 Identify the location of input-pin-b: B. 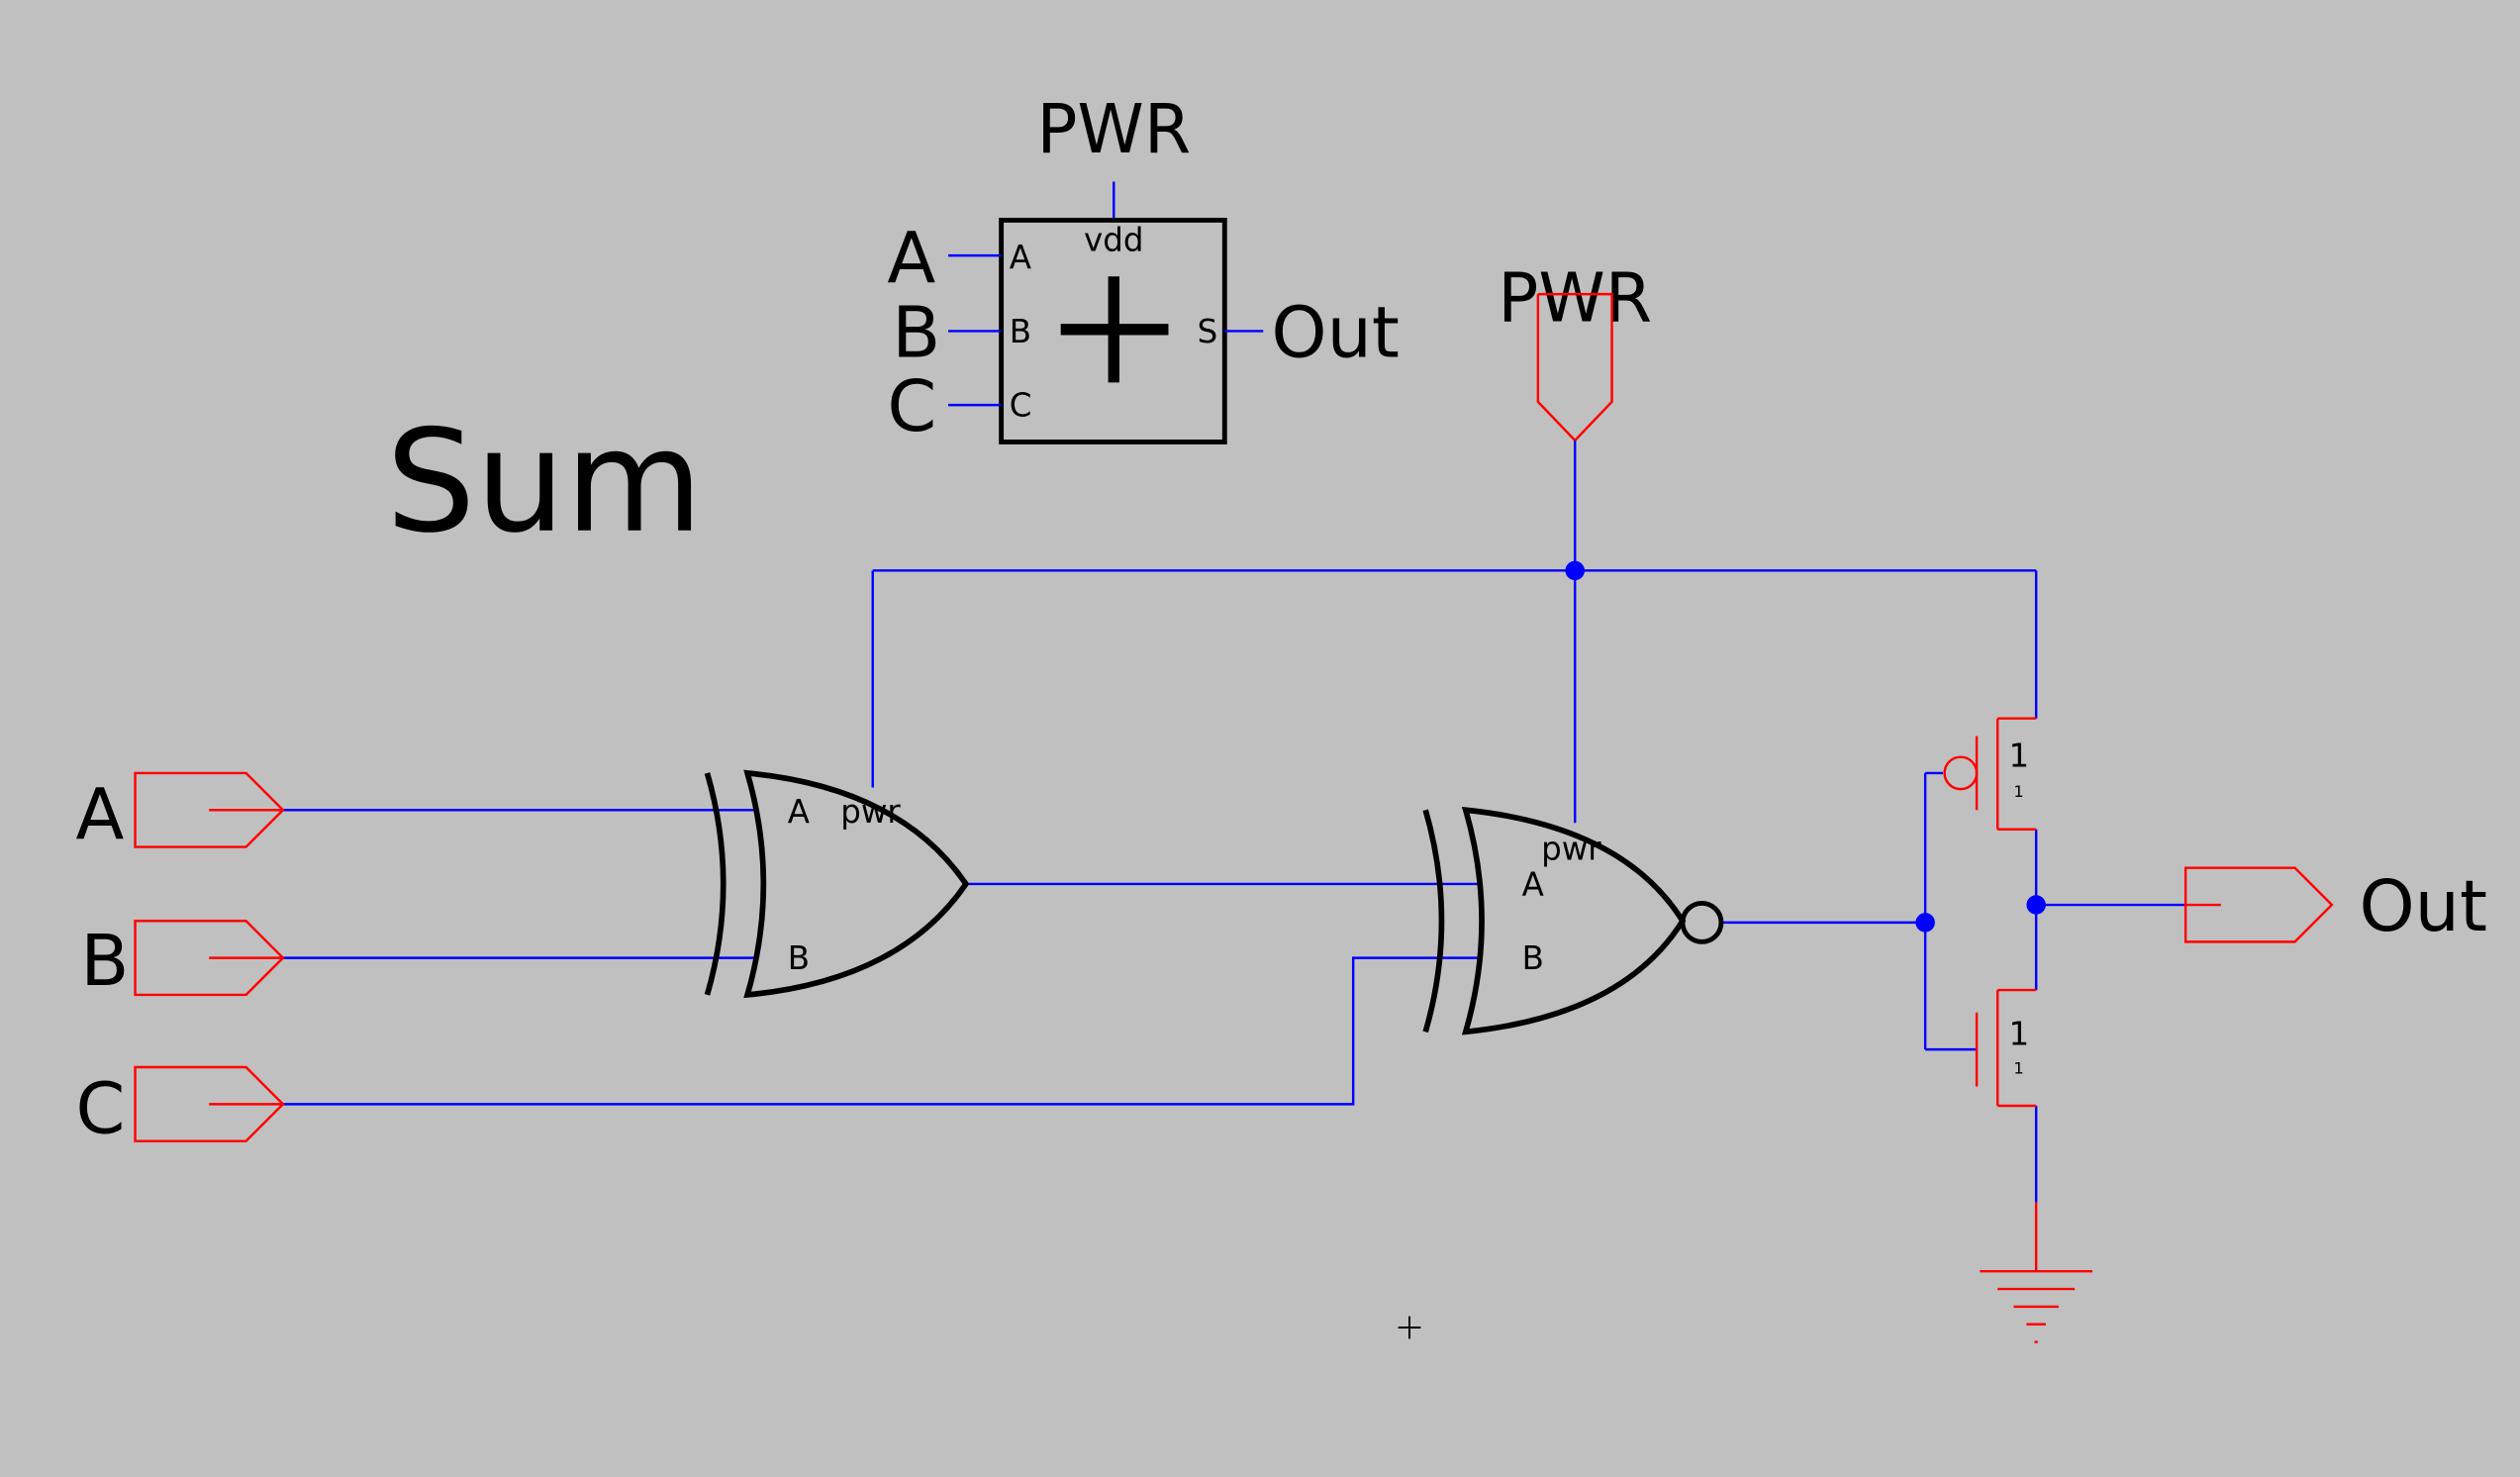
(182, 961).